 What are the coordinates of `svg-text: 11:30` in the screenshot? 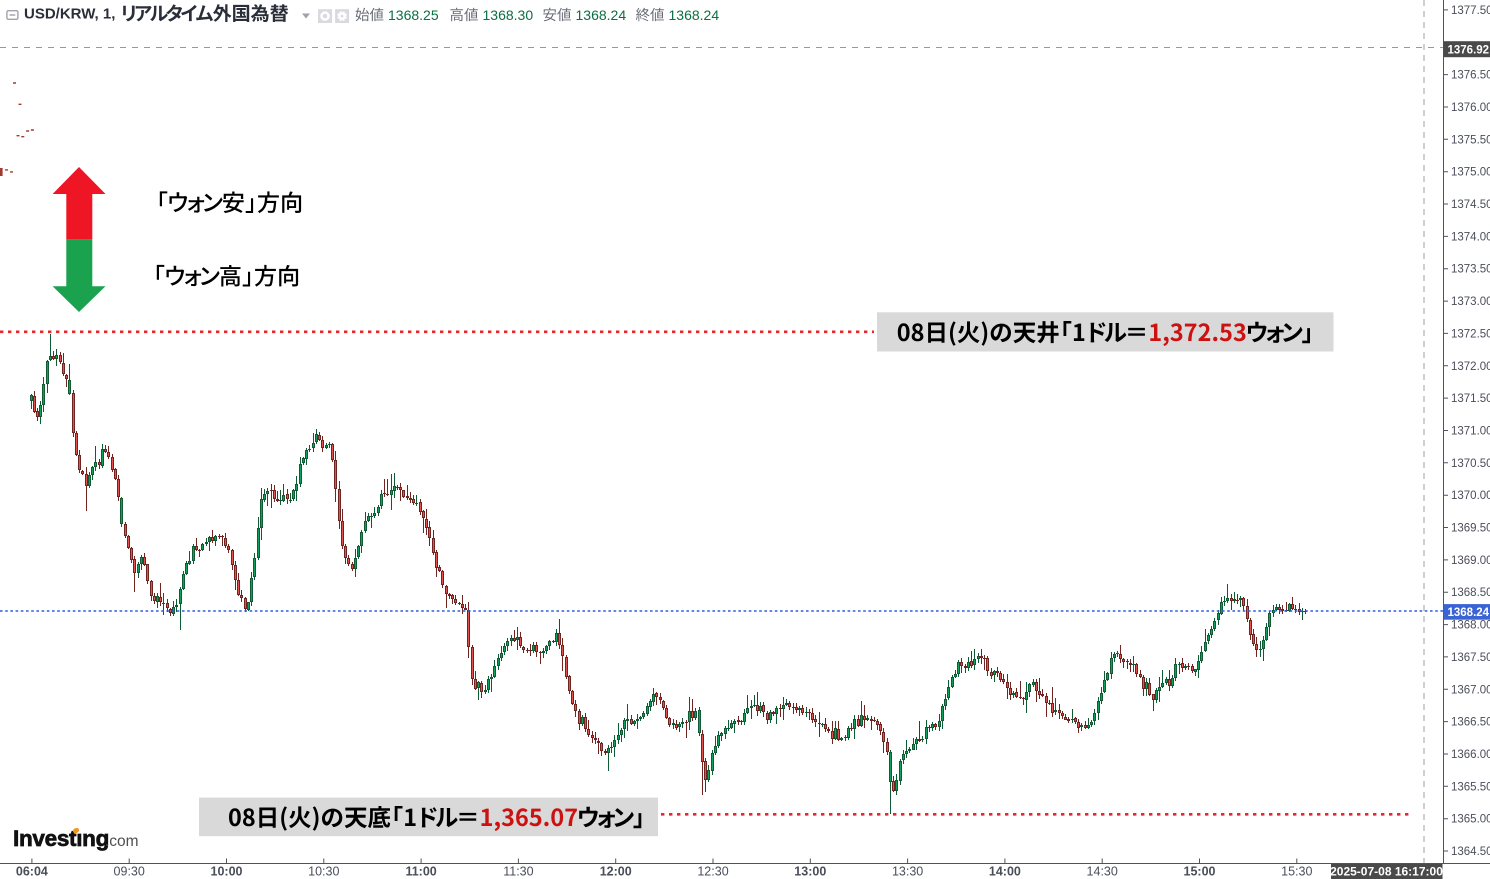 It's located at (518, 872).